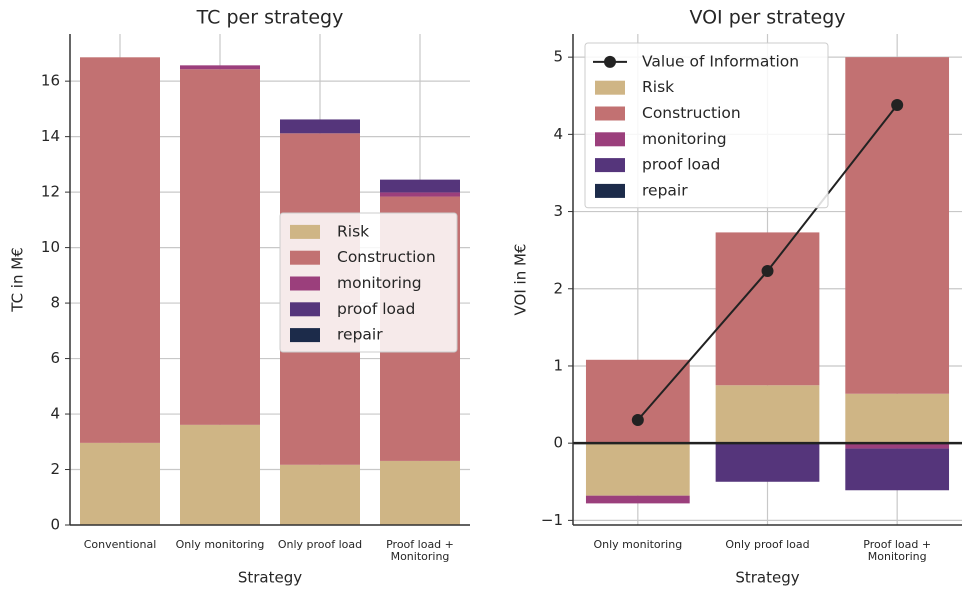 The image size is (963, 593). I want to click on y-axis-label: VOI in M€, so click(521, 280).